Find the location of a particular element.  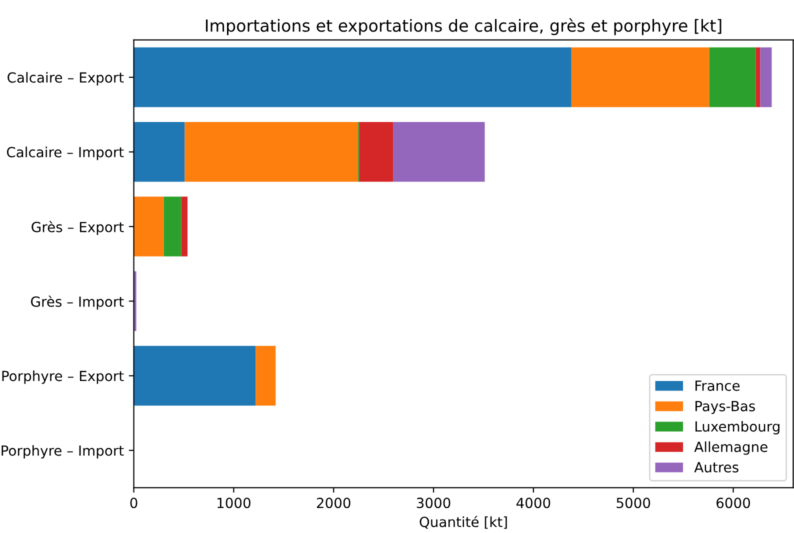

x-axis-title: Quantité [kt] is located at coordinates (463, 522).